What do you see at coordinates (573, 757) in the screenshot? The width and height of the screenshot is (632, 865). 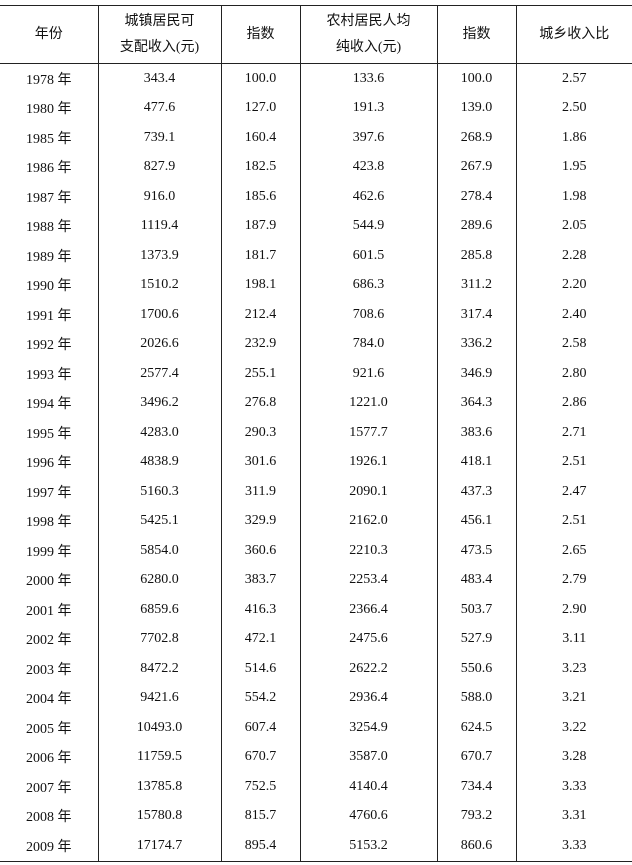 I see `value-cell: 3.28` at bounding box center [573, 757].